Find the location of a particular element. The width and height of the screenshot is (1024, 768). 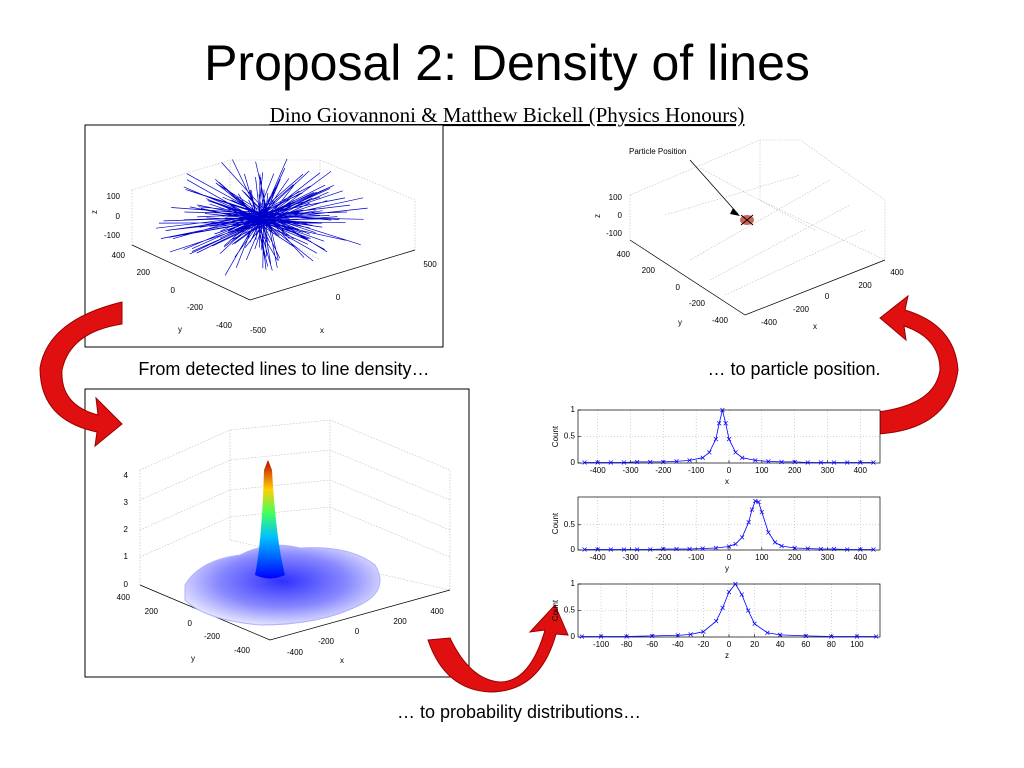

x-tick-label: -300 is located at coordinates (631, 470).